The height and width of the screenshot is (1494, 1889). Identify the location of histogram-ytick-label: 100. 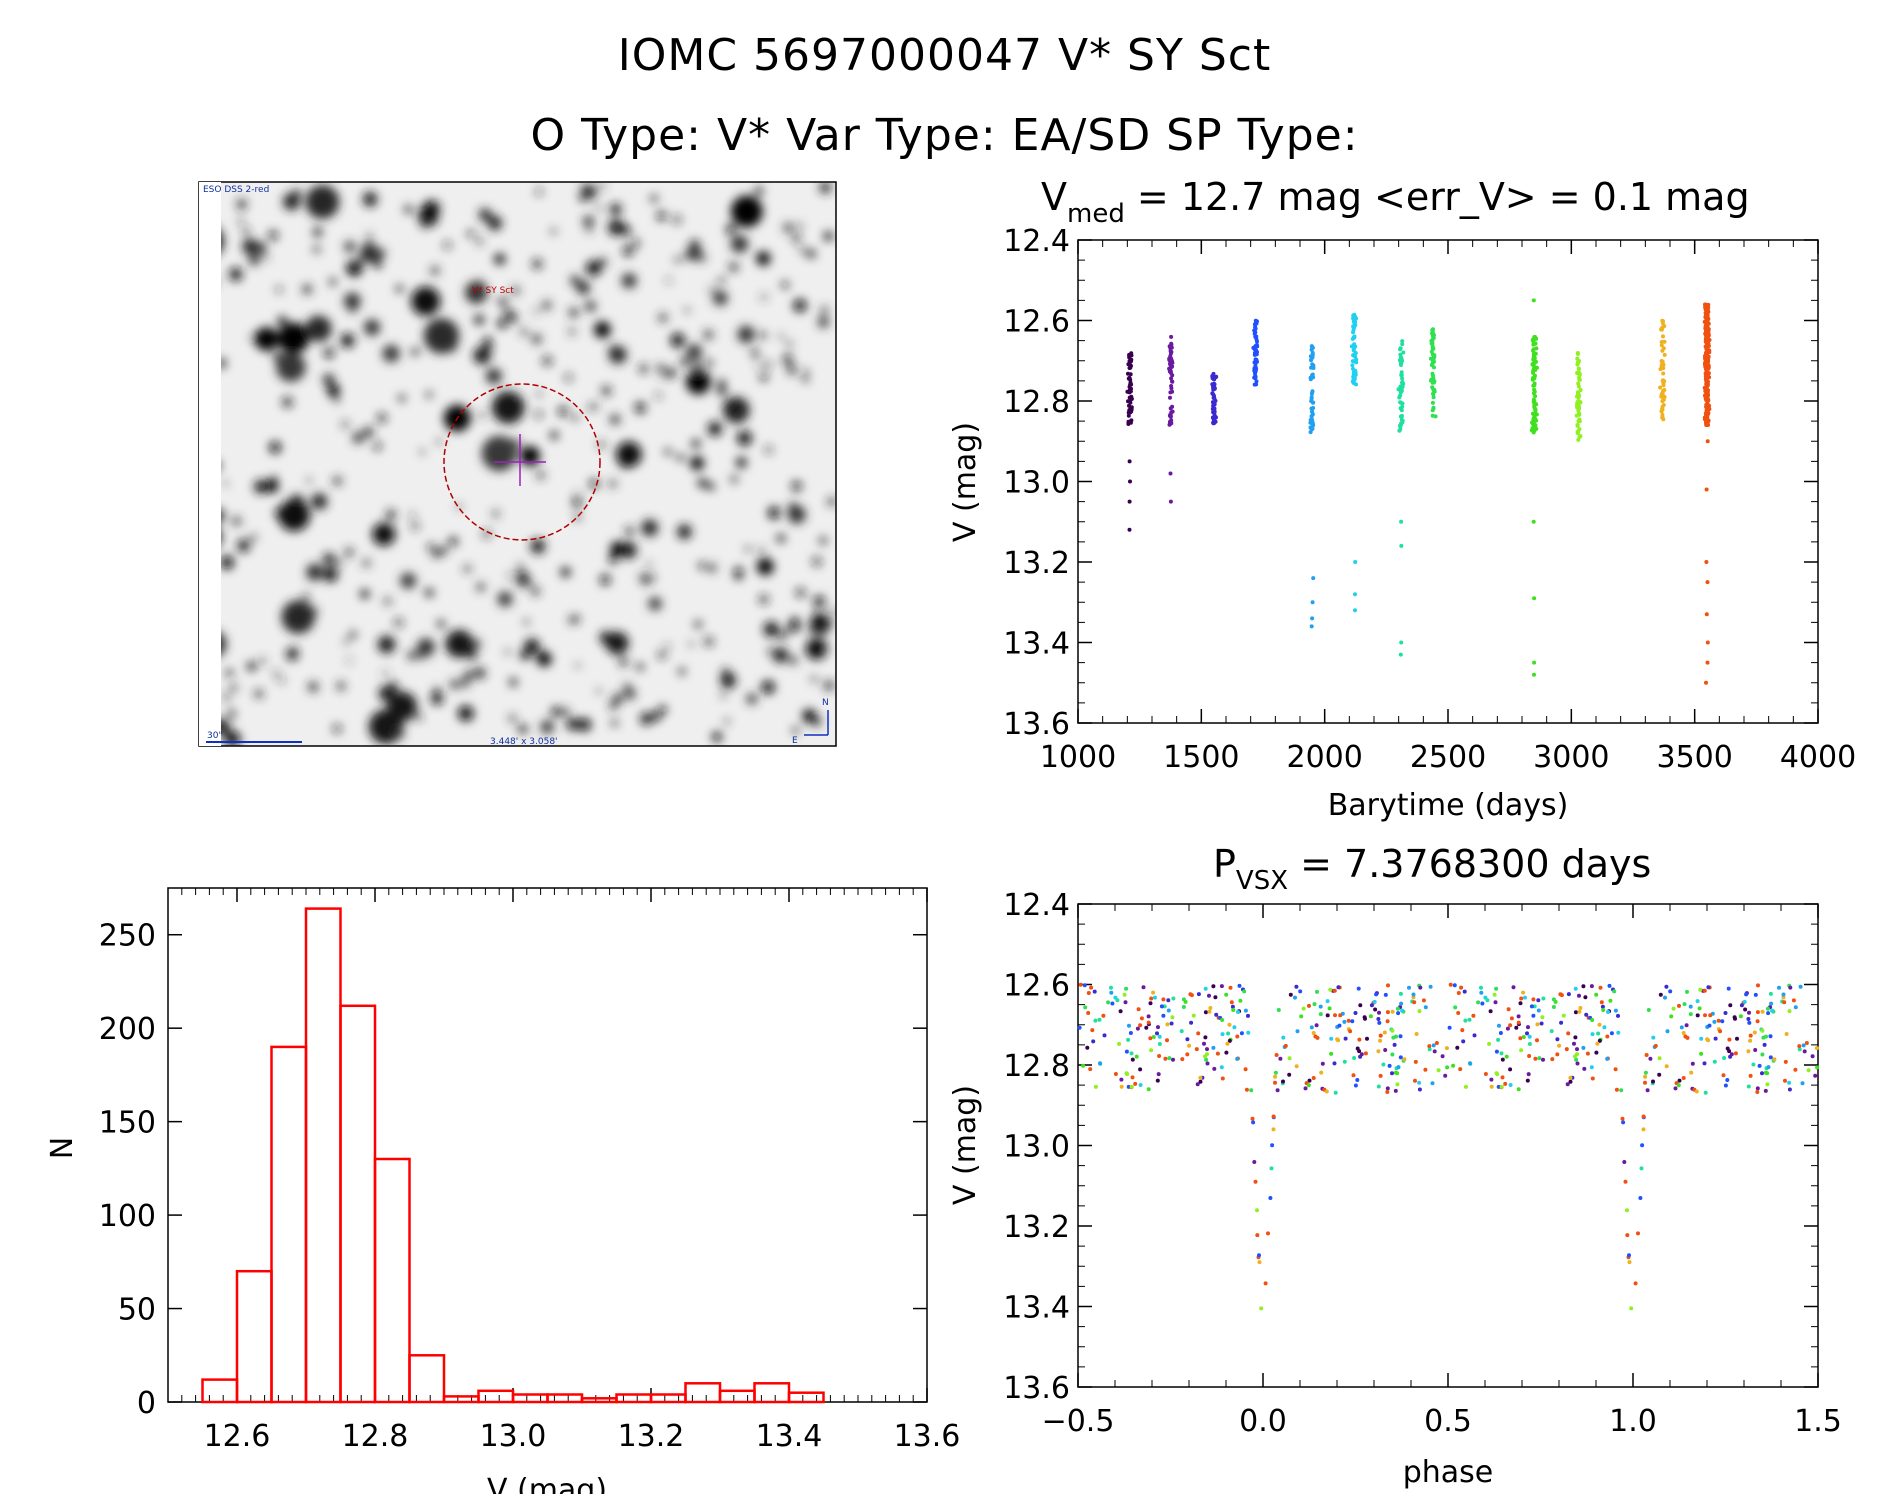
(127, 1216).